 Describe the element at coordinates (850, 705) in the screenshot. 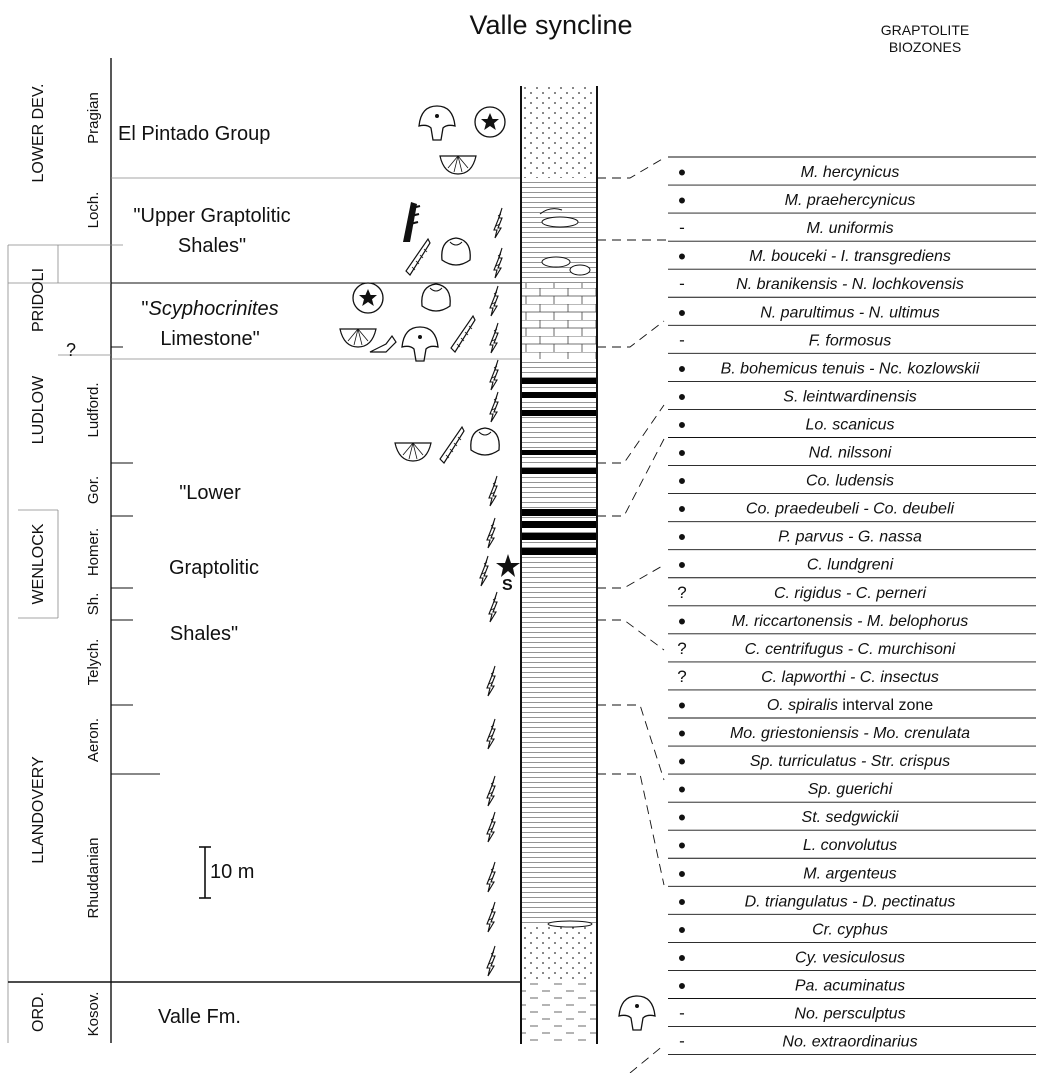

I see `biozone-name: O. spiralis interval zone` at that location.